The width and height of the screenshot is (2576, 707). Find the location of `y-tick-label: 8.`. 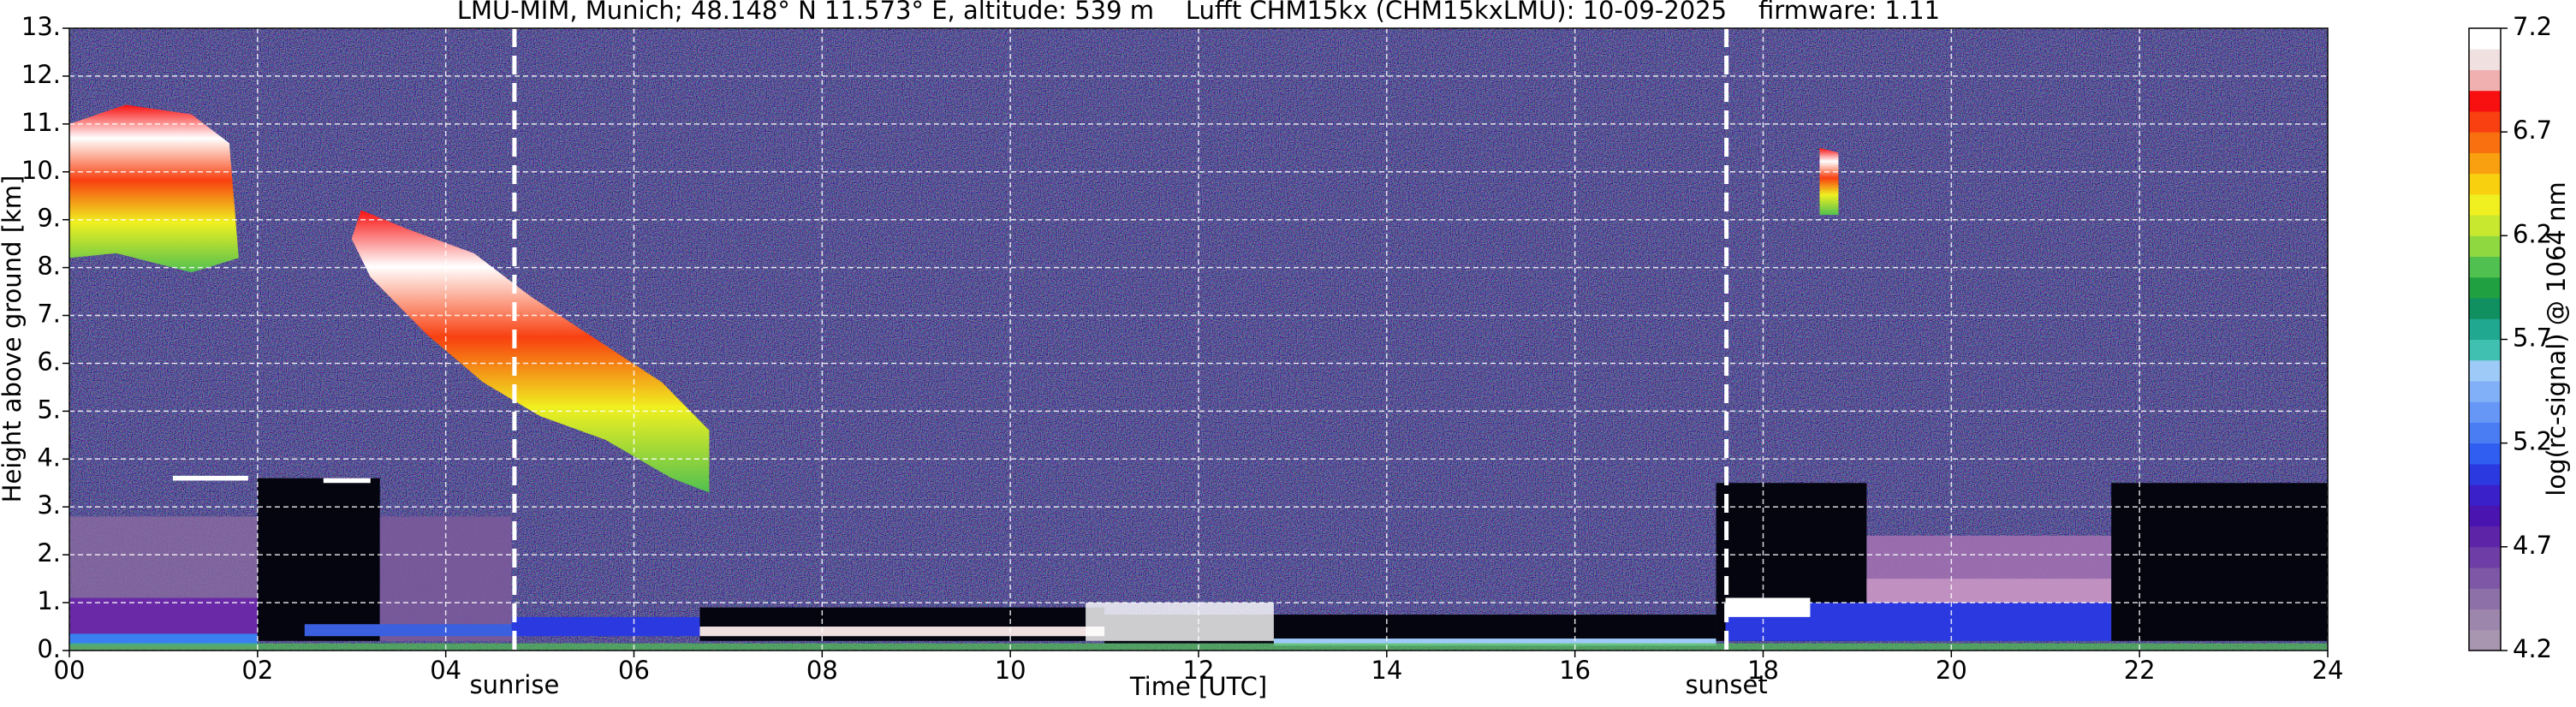

y-tick-label: 8. is located at coordinates (49, 266).